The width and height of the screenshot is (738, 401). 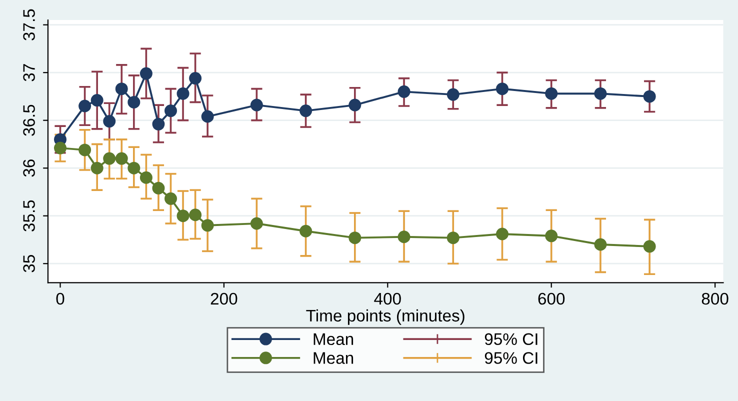 I want to click on y-tick-label: 36, so click(x=29, y=168).